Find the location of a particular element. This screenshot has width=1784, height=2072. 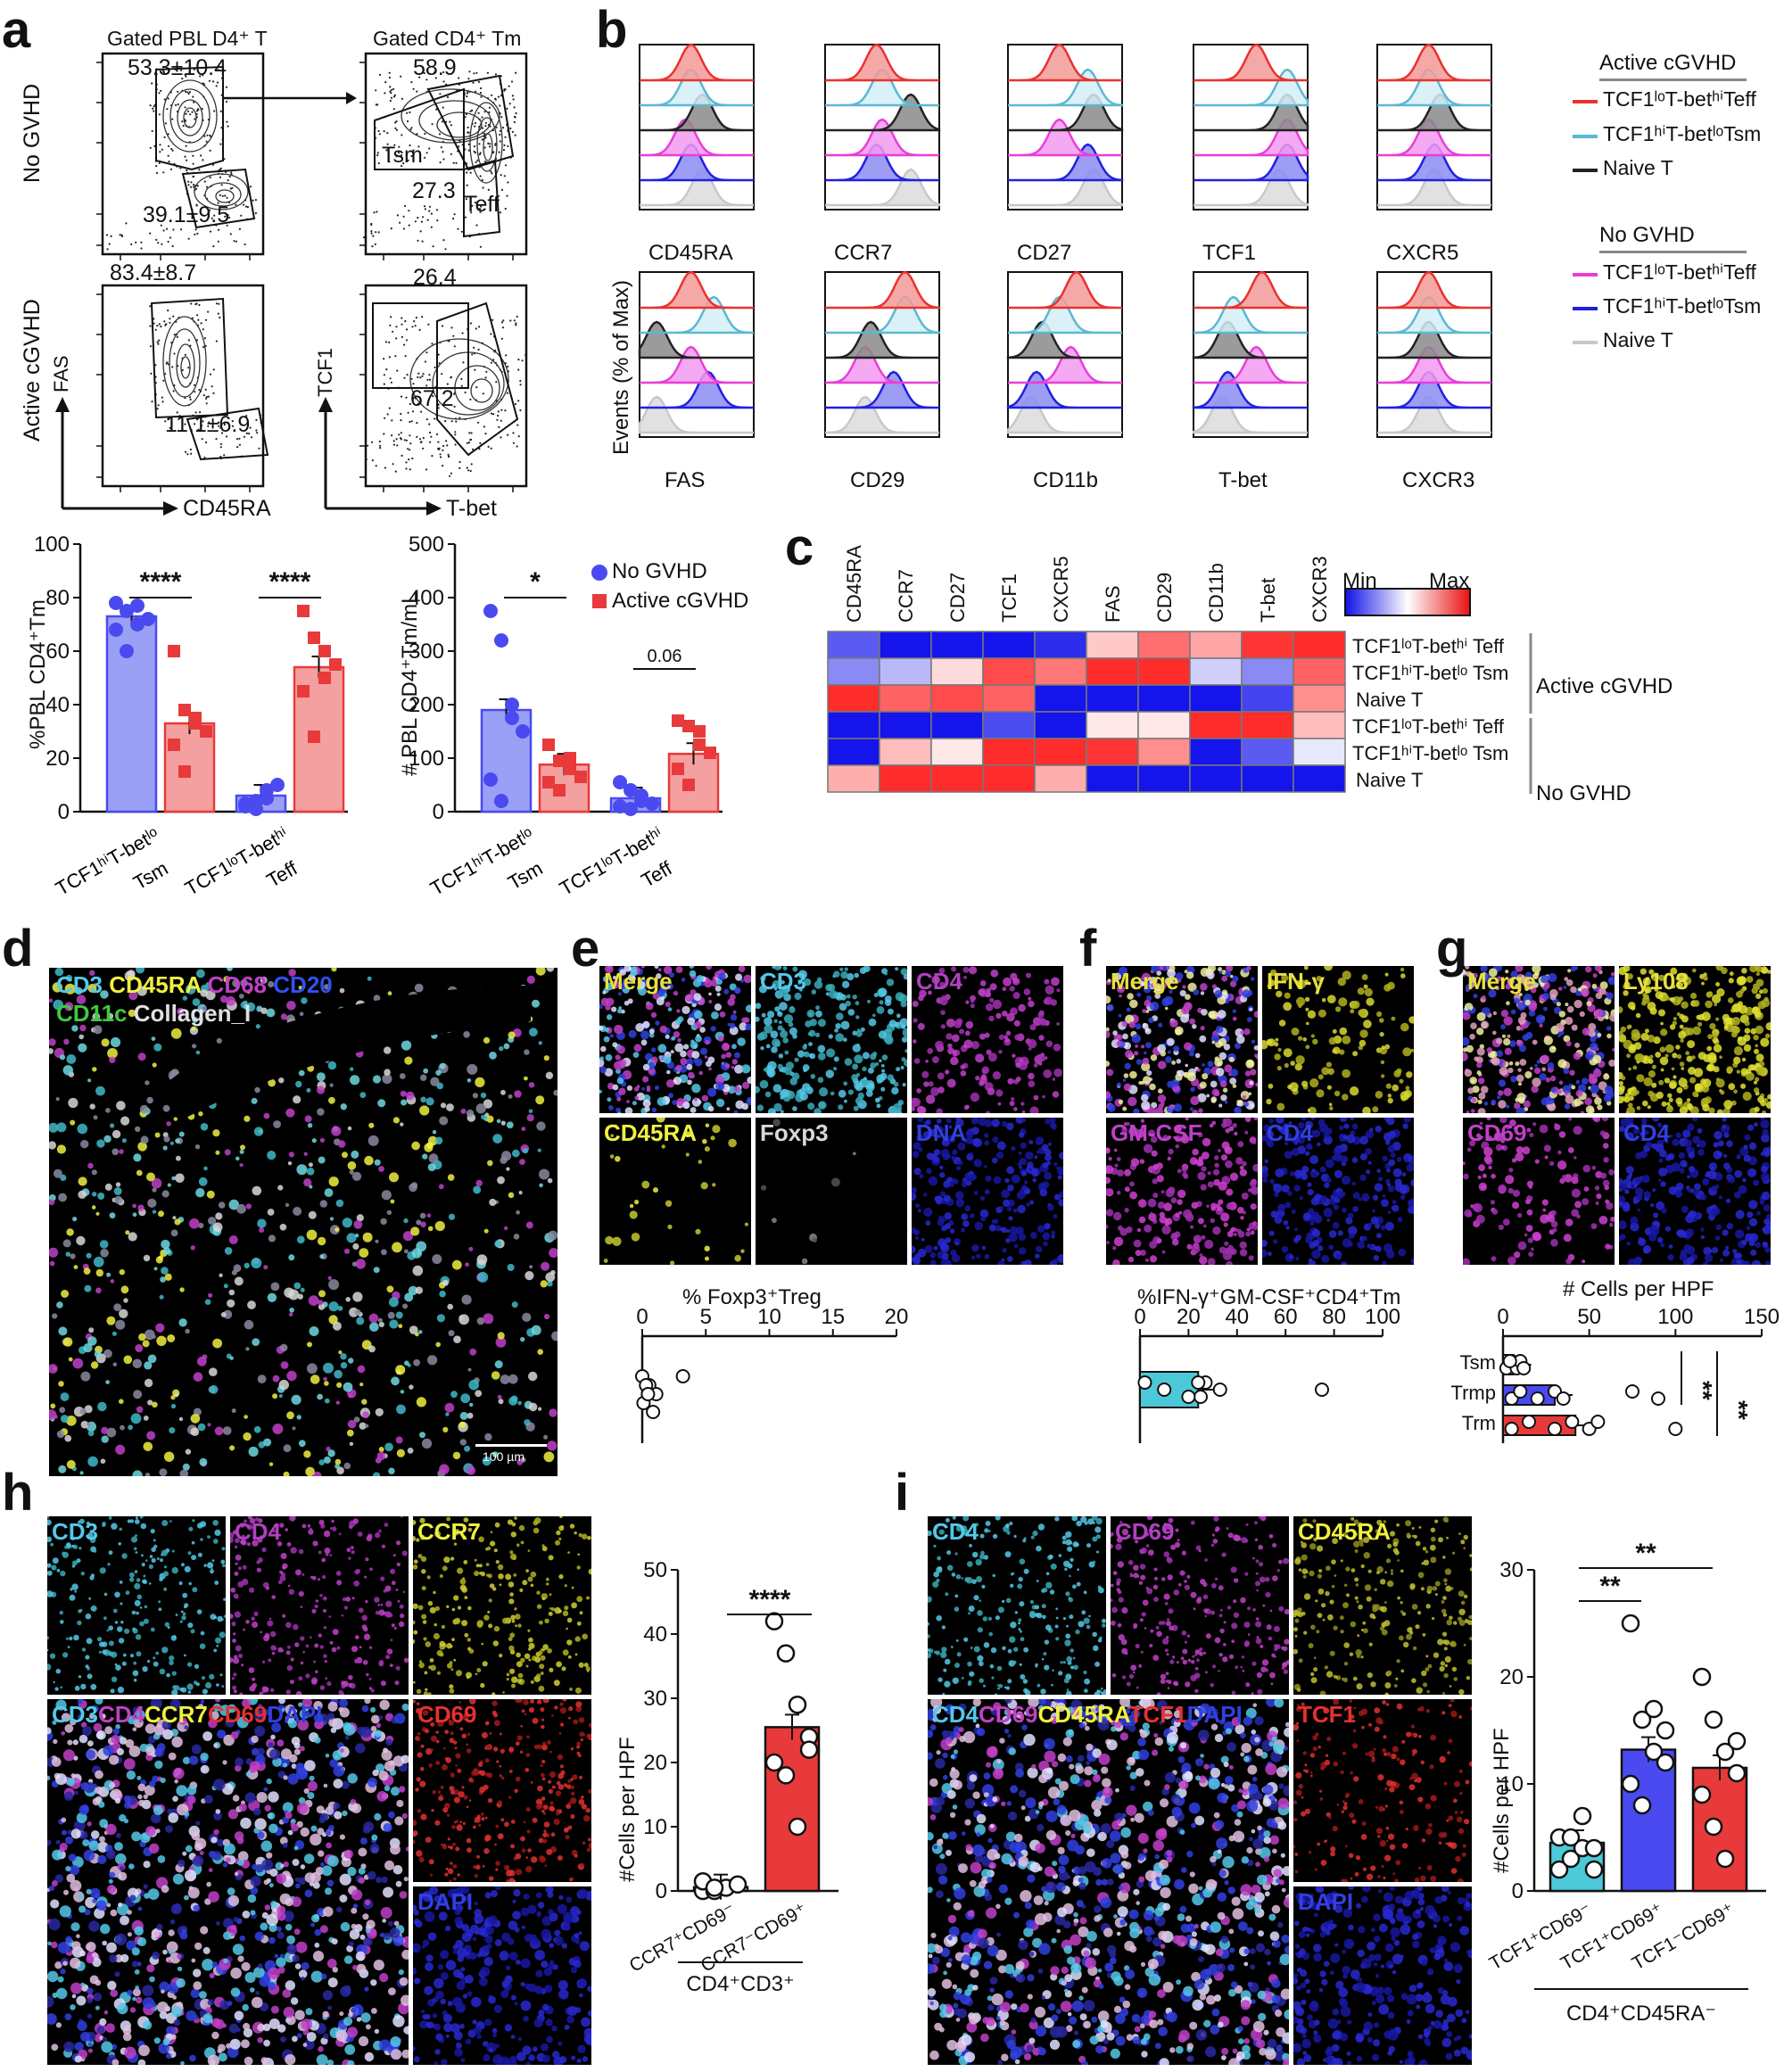

heatmap-row-label: TCF1ʰⁱT-betˡᵒ Tsm is located at coordinates (1430, 753).